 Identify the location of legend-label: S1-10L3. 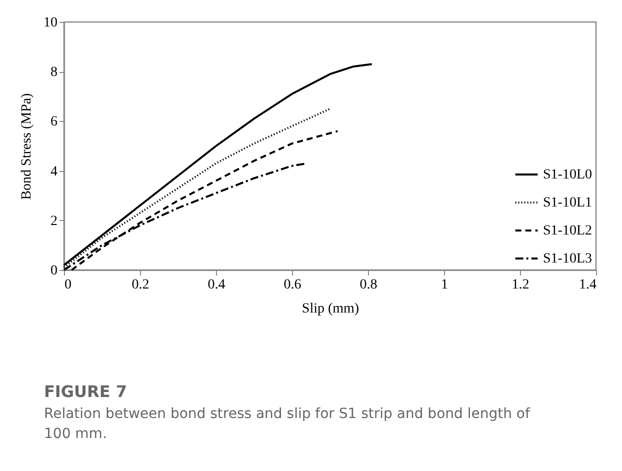
(567, 259).